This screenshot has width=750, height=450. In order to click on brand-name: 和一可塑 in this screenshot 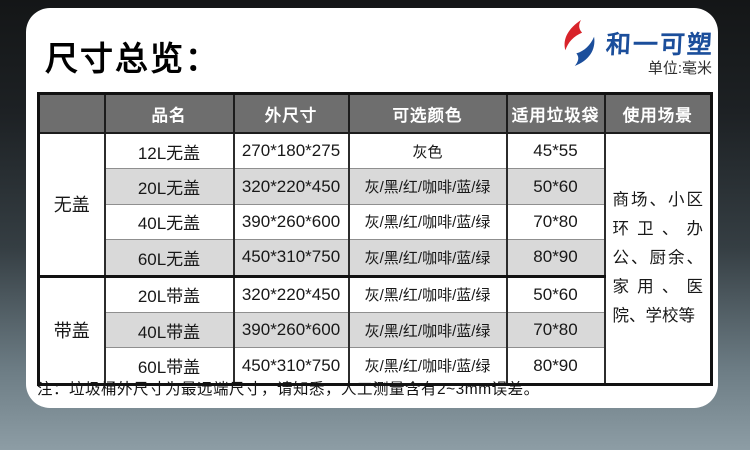, I will do `click(660, 45)`.